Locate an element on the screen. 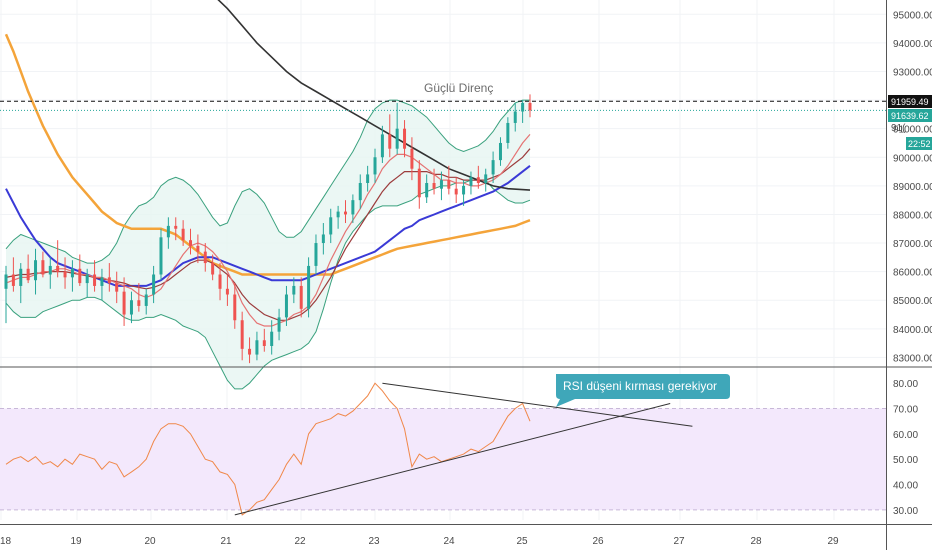 This screenshot has height=550, width=932. y-tick-label: 95000.00 is located at coordinates (912, 15).